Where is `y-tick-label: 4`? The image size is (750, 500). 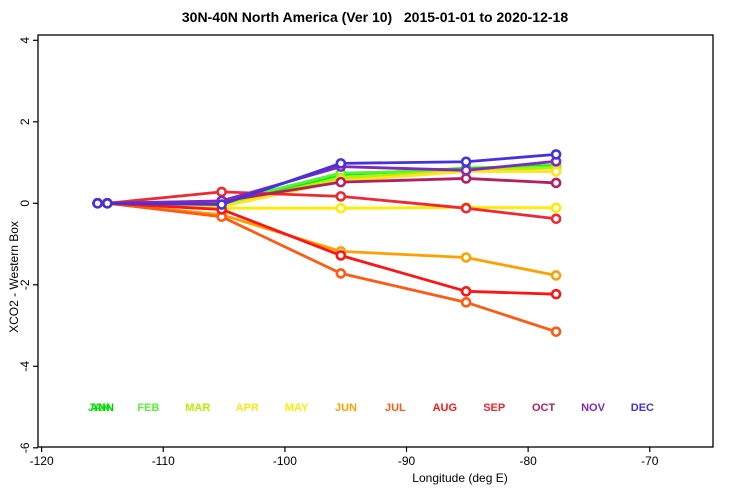 y-tick-label: 4 is located at coordinates (25, 40).